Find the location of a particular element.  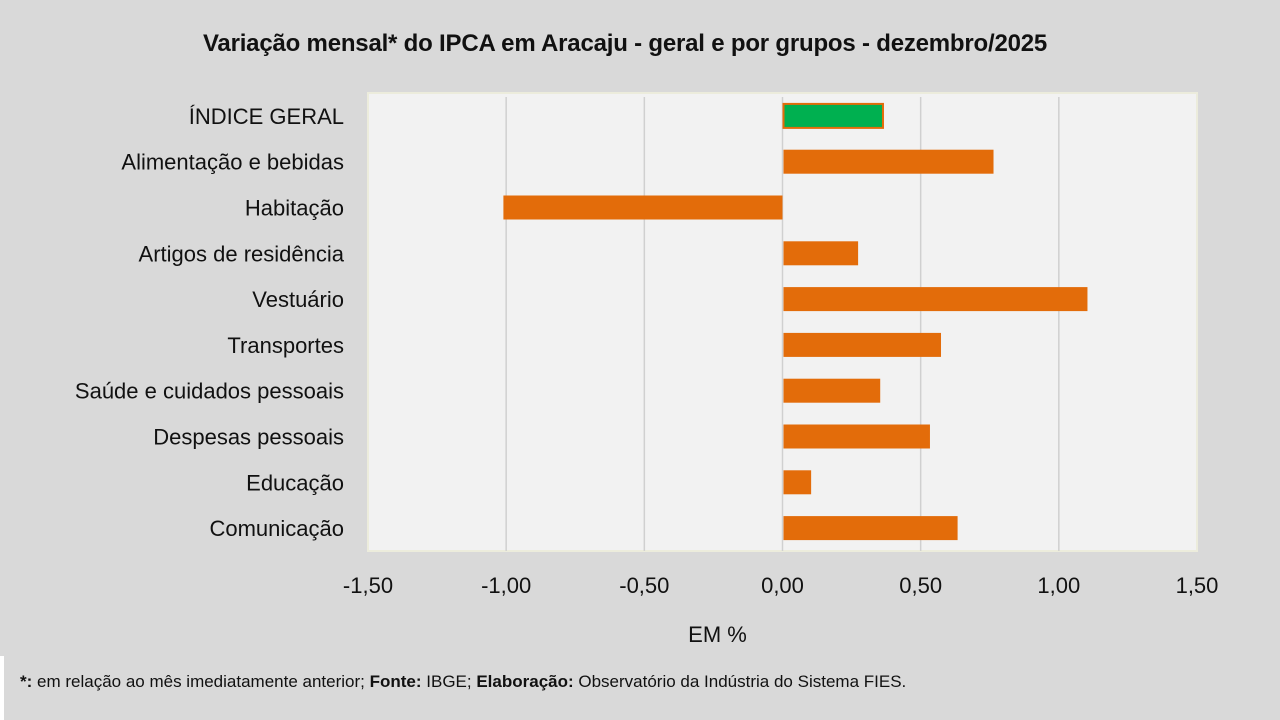

footnote-source-label: Fonte: is located at coordinates (395, 681).